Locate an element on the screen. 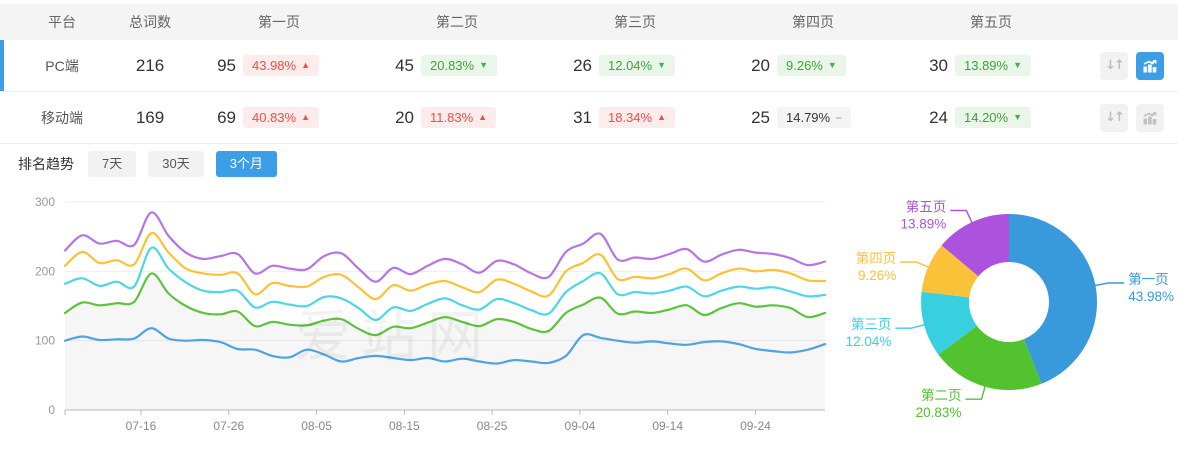  slice-percent: 9.26% is located at coordinates (877, 275).